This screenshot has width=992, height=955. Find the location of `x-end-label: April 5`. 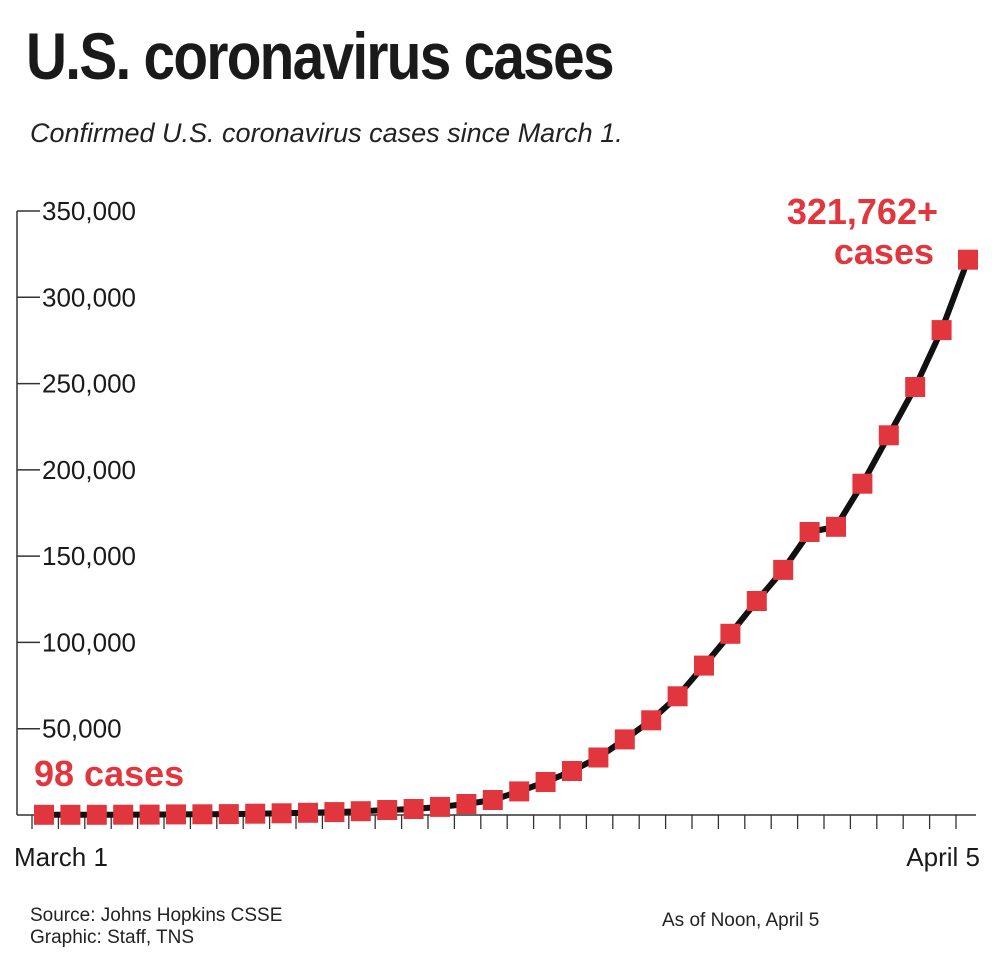

x-end-label: April 5 is located at coordinates (943, 857).